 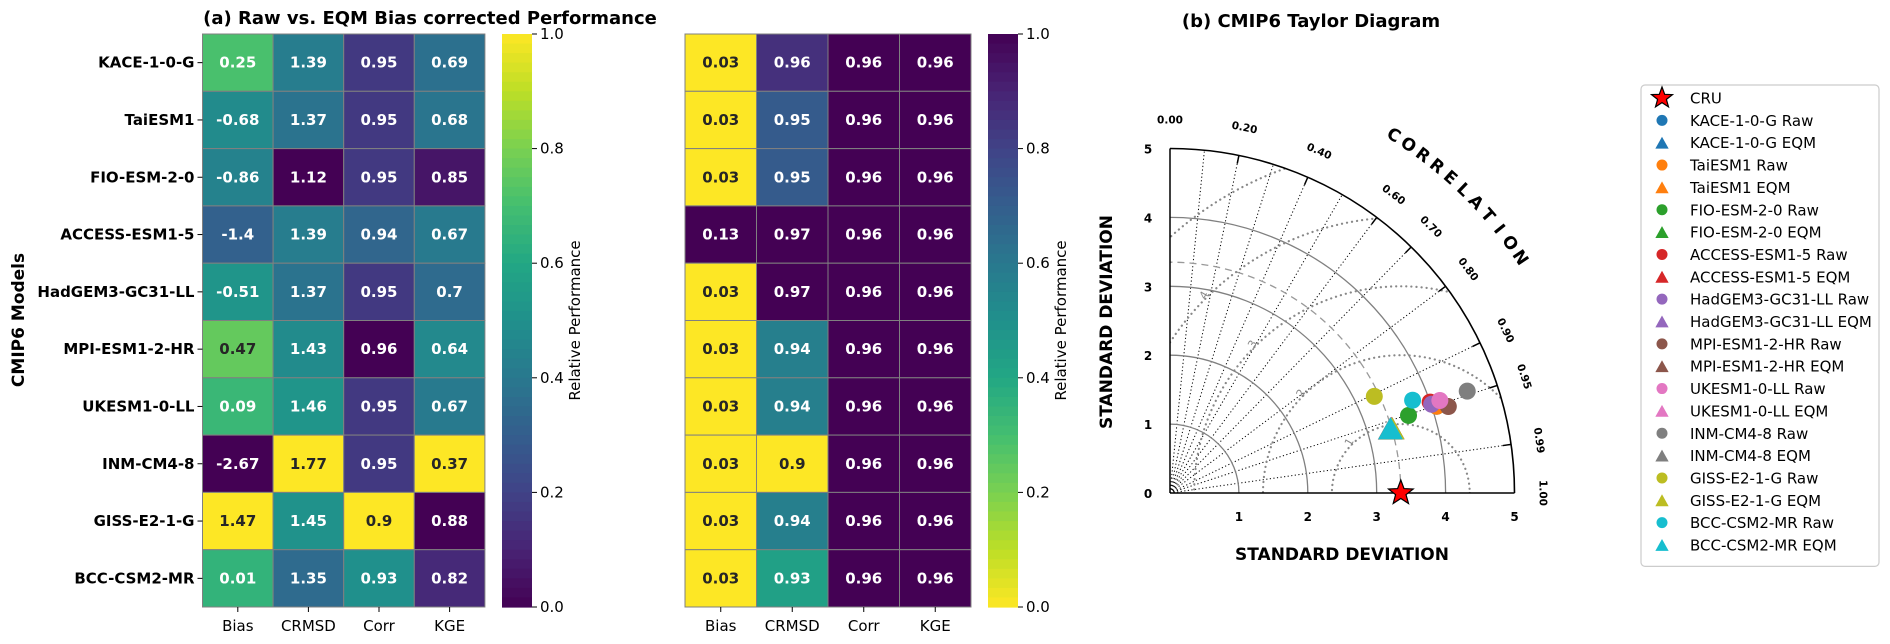 What do you see at coordinates (1029, 320) in the screenshot?
I see `colorbar-eqm: 0.0 0.2 0.4 0.6 0.8 1.0 Relative Performance` at bounding box center [1029, 320].